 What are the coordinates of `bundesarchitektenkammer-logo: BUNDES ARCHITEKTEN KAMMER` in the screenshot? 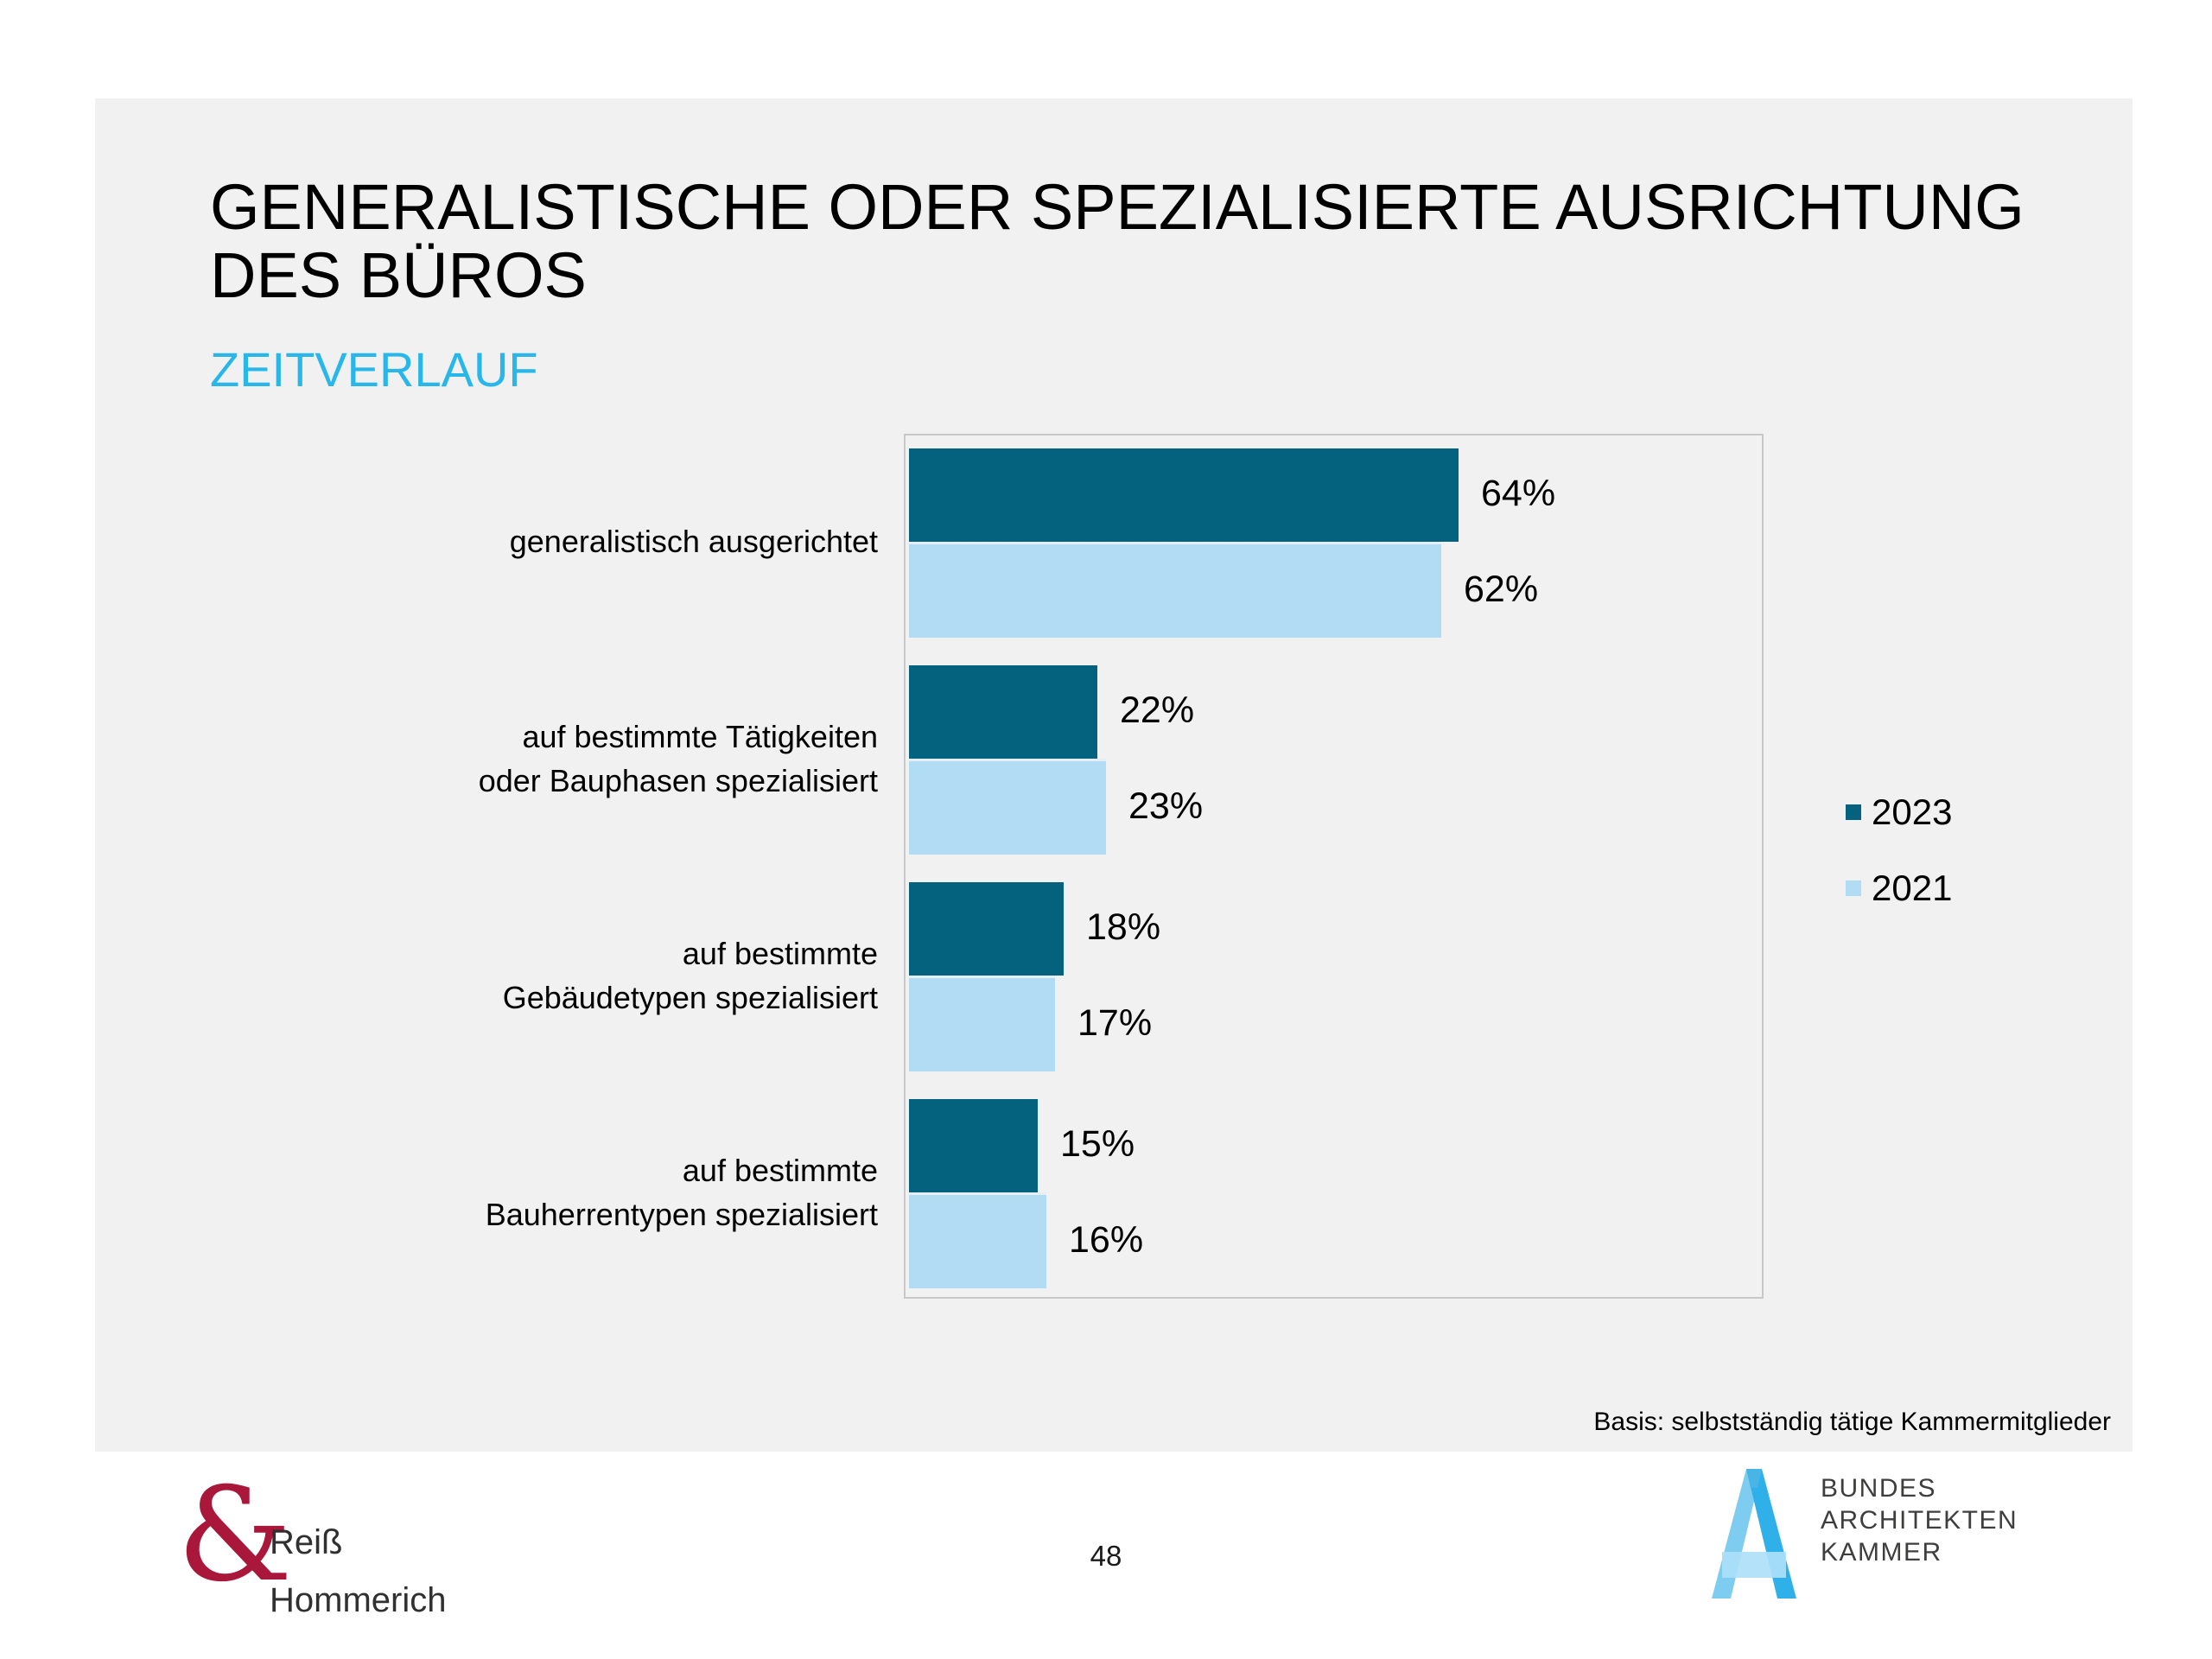 It's located at (1862, 1534).